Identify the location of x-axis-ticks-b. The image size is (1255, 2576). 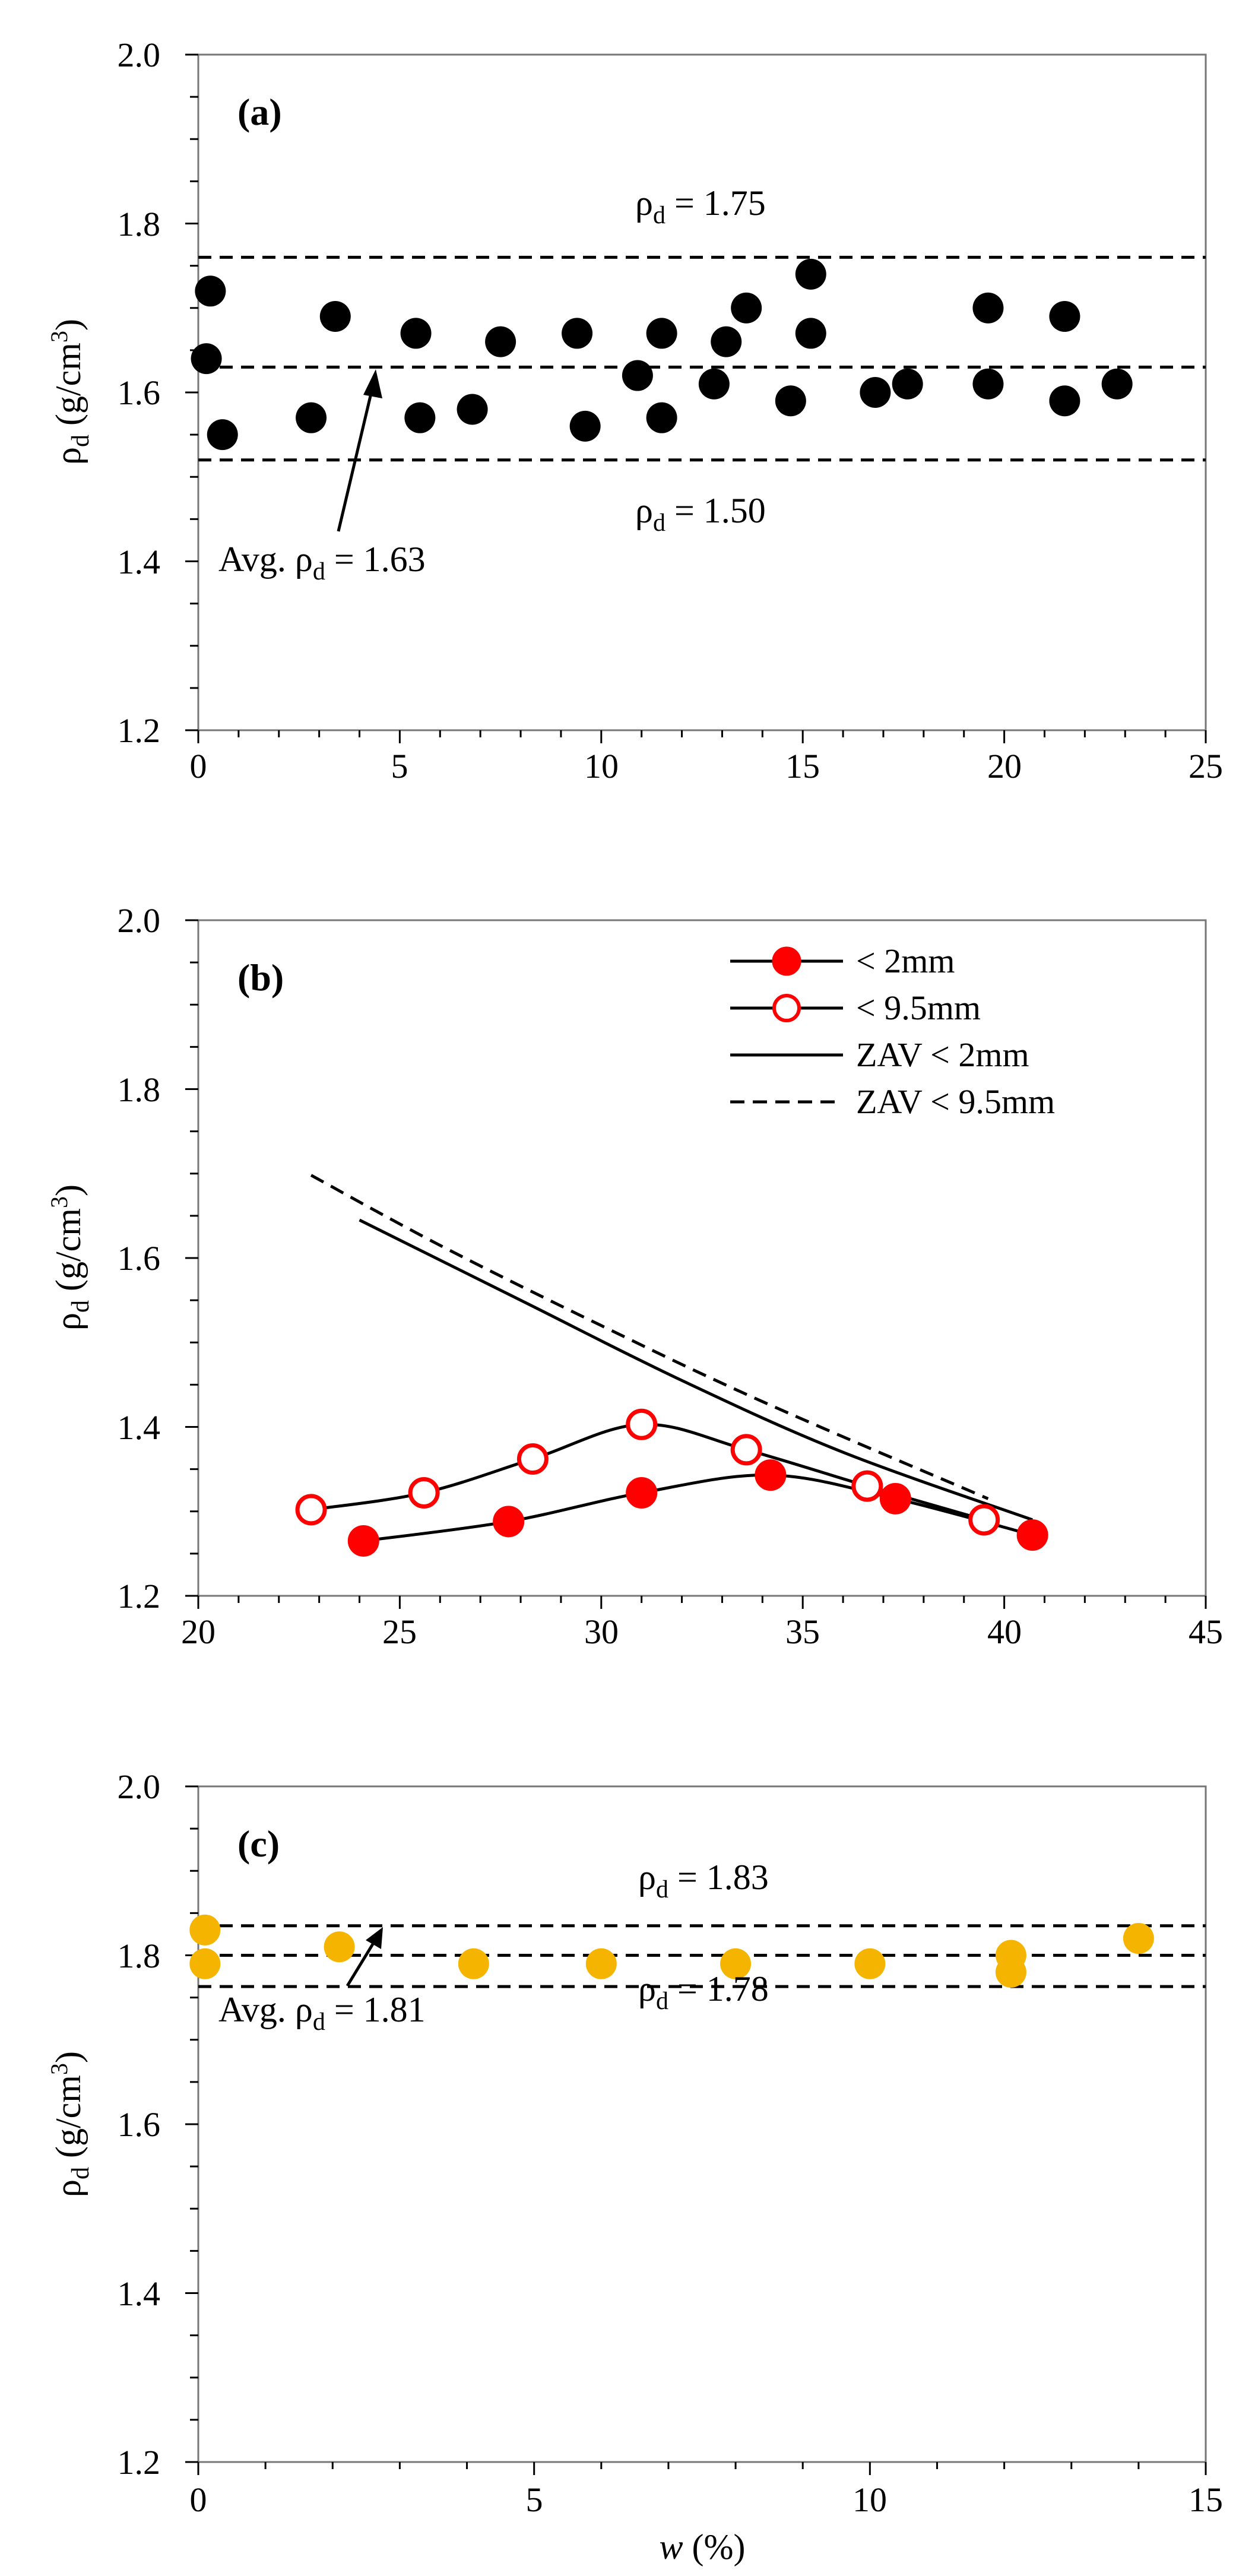
(702, 1602).